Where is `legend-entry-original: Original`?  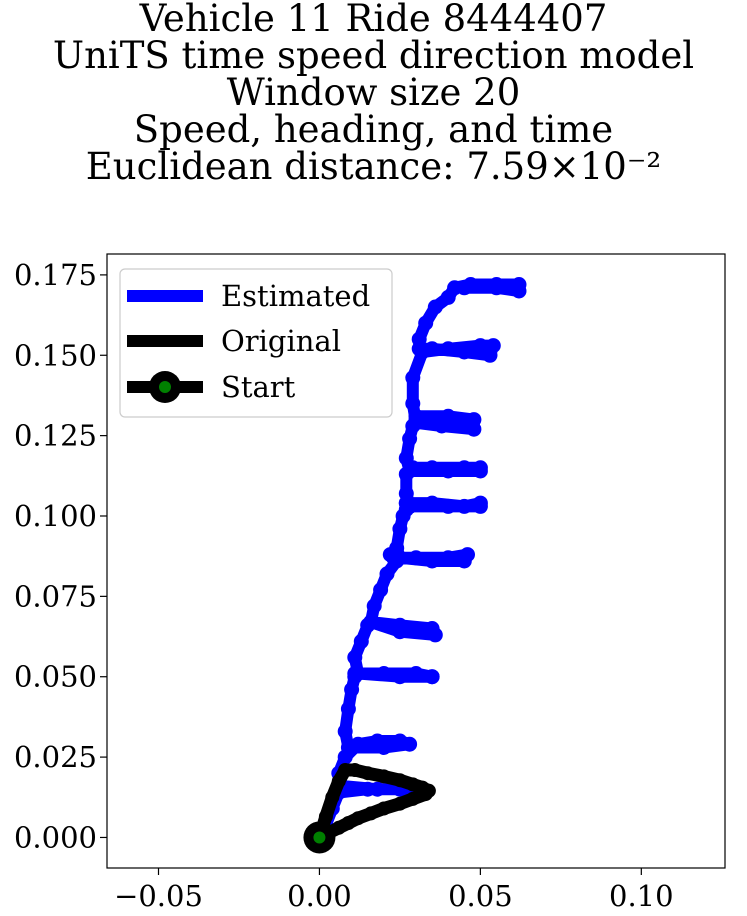
legend-entry-original: Original is located at coordinates (234, 341).